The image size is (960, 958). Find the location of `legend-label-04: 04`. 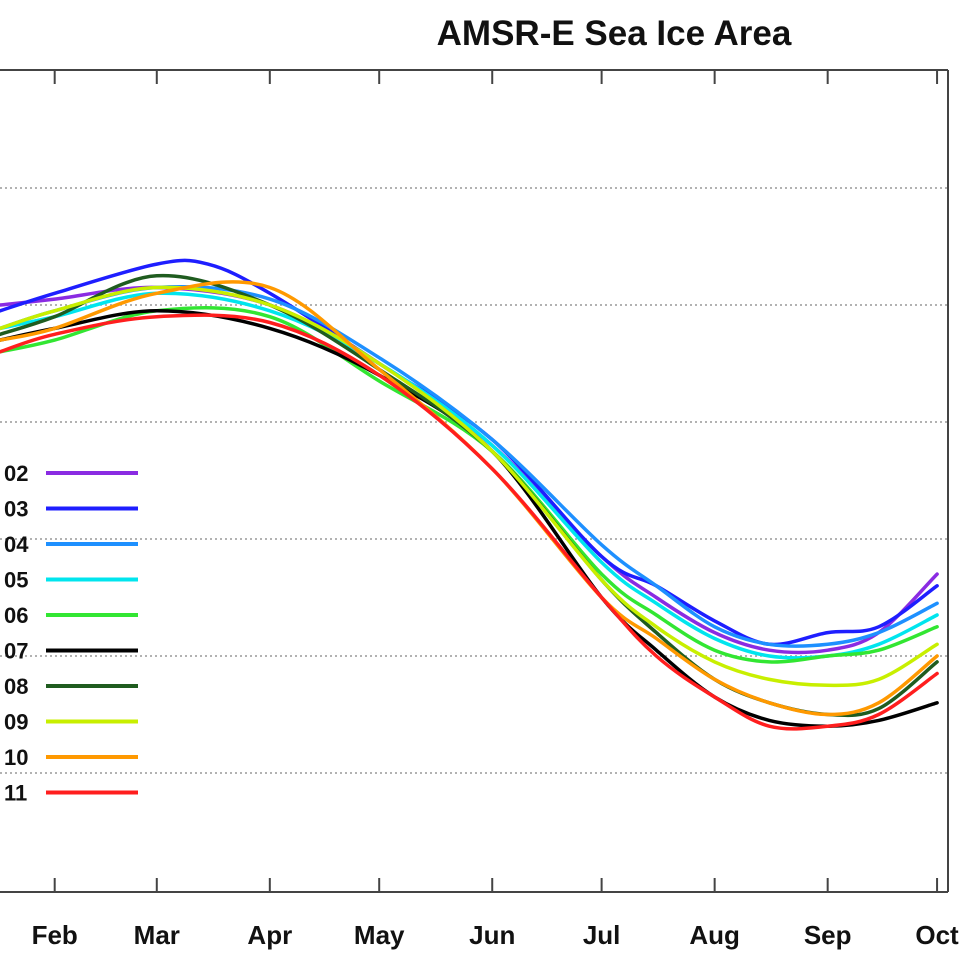

legend-label-04: 04 is located at coordinates (16, 544).